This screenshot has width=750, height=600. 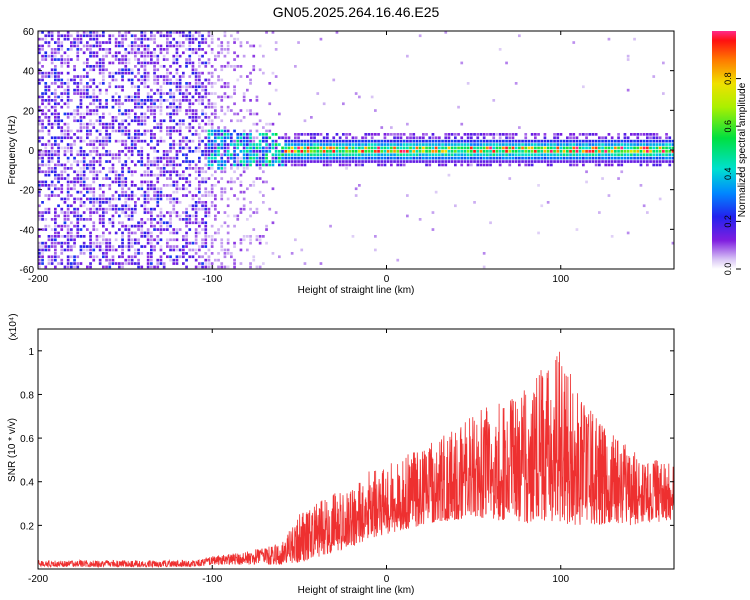 What do you see at coordinates (732, 173) in the screenshot?
I see `colorbar-ticks: 0.00.20.40.60.8` at bounding box center [732, 173].